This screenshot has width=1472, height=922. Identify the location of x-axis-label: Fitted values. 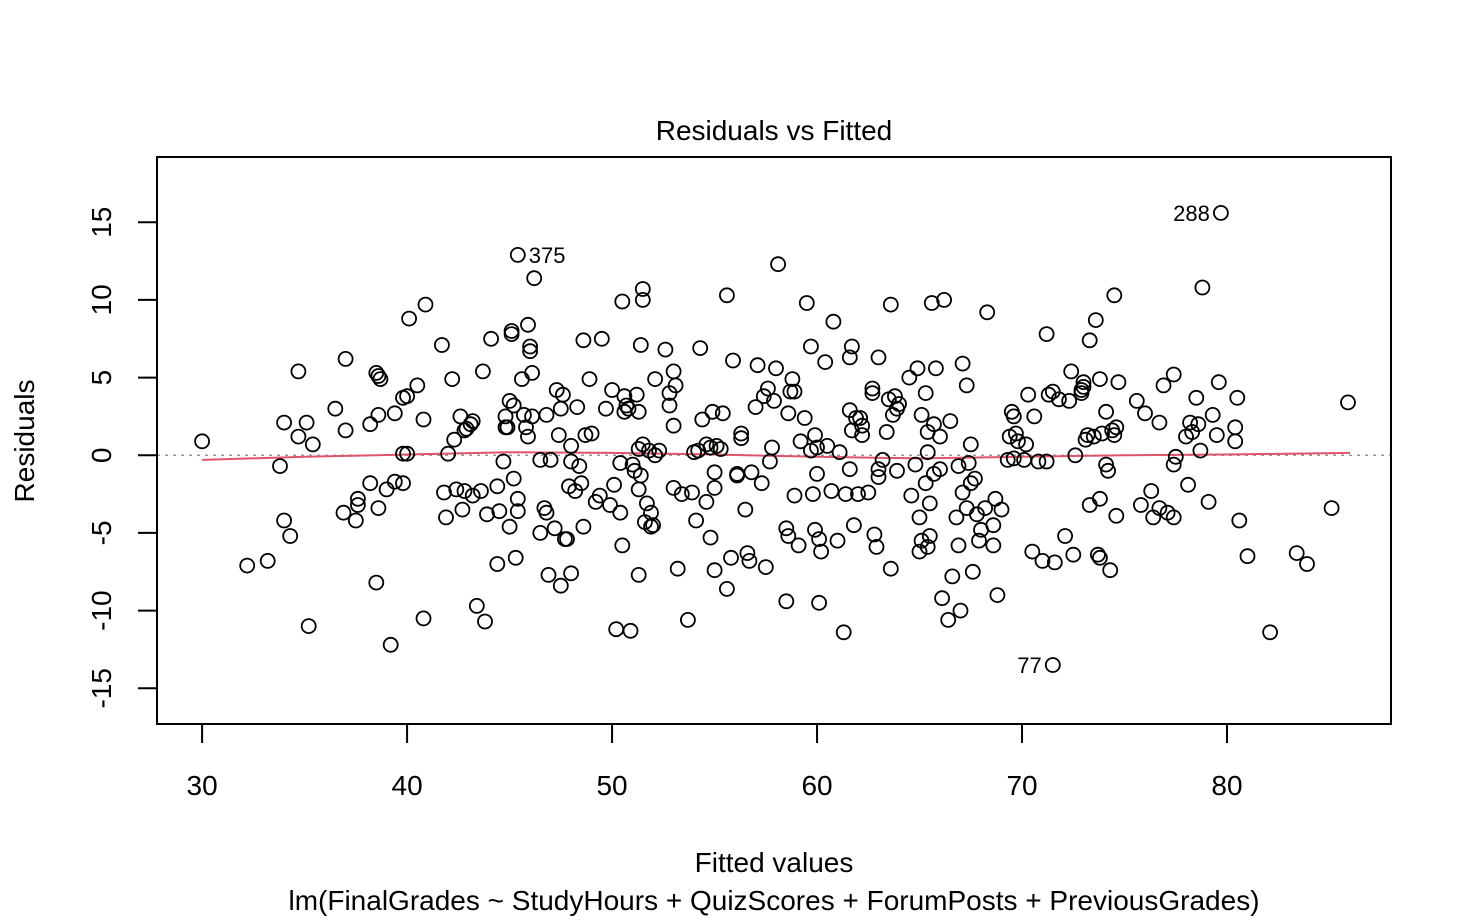
(774, 862).